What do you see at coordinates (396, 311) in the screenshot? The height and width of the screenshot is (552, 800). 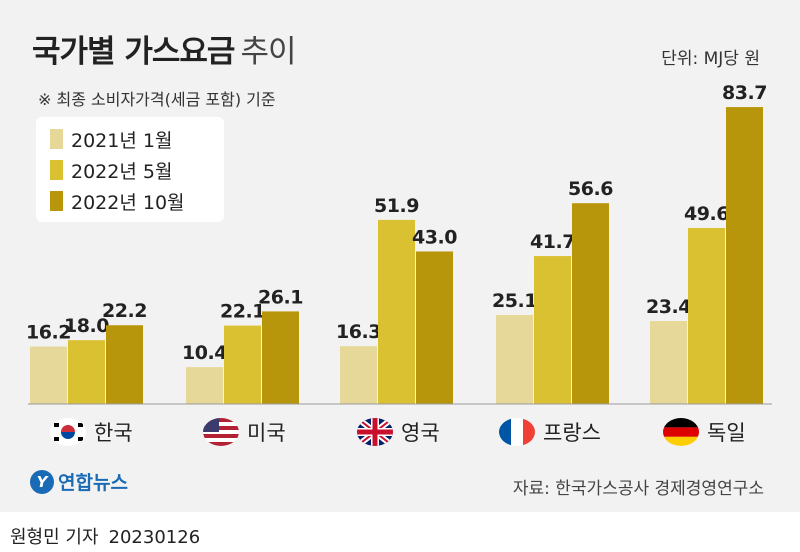 I see `bar-영국-1` at bounding box center [396, 311].